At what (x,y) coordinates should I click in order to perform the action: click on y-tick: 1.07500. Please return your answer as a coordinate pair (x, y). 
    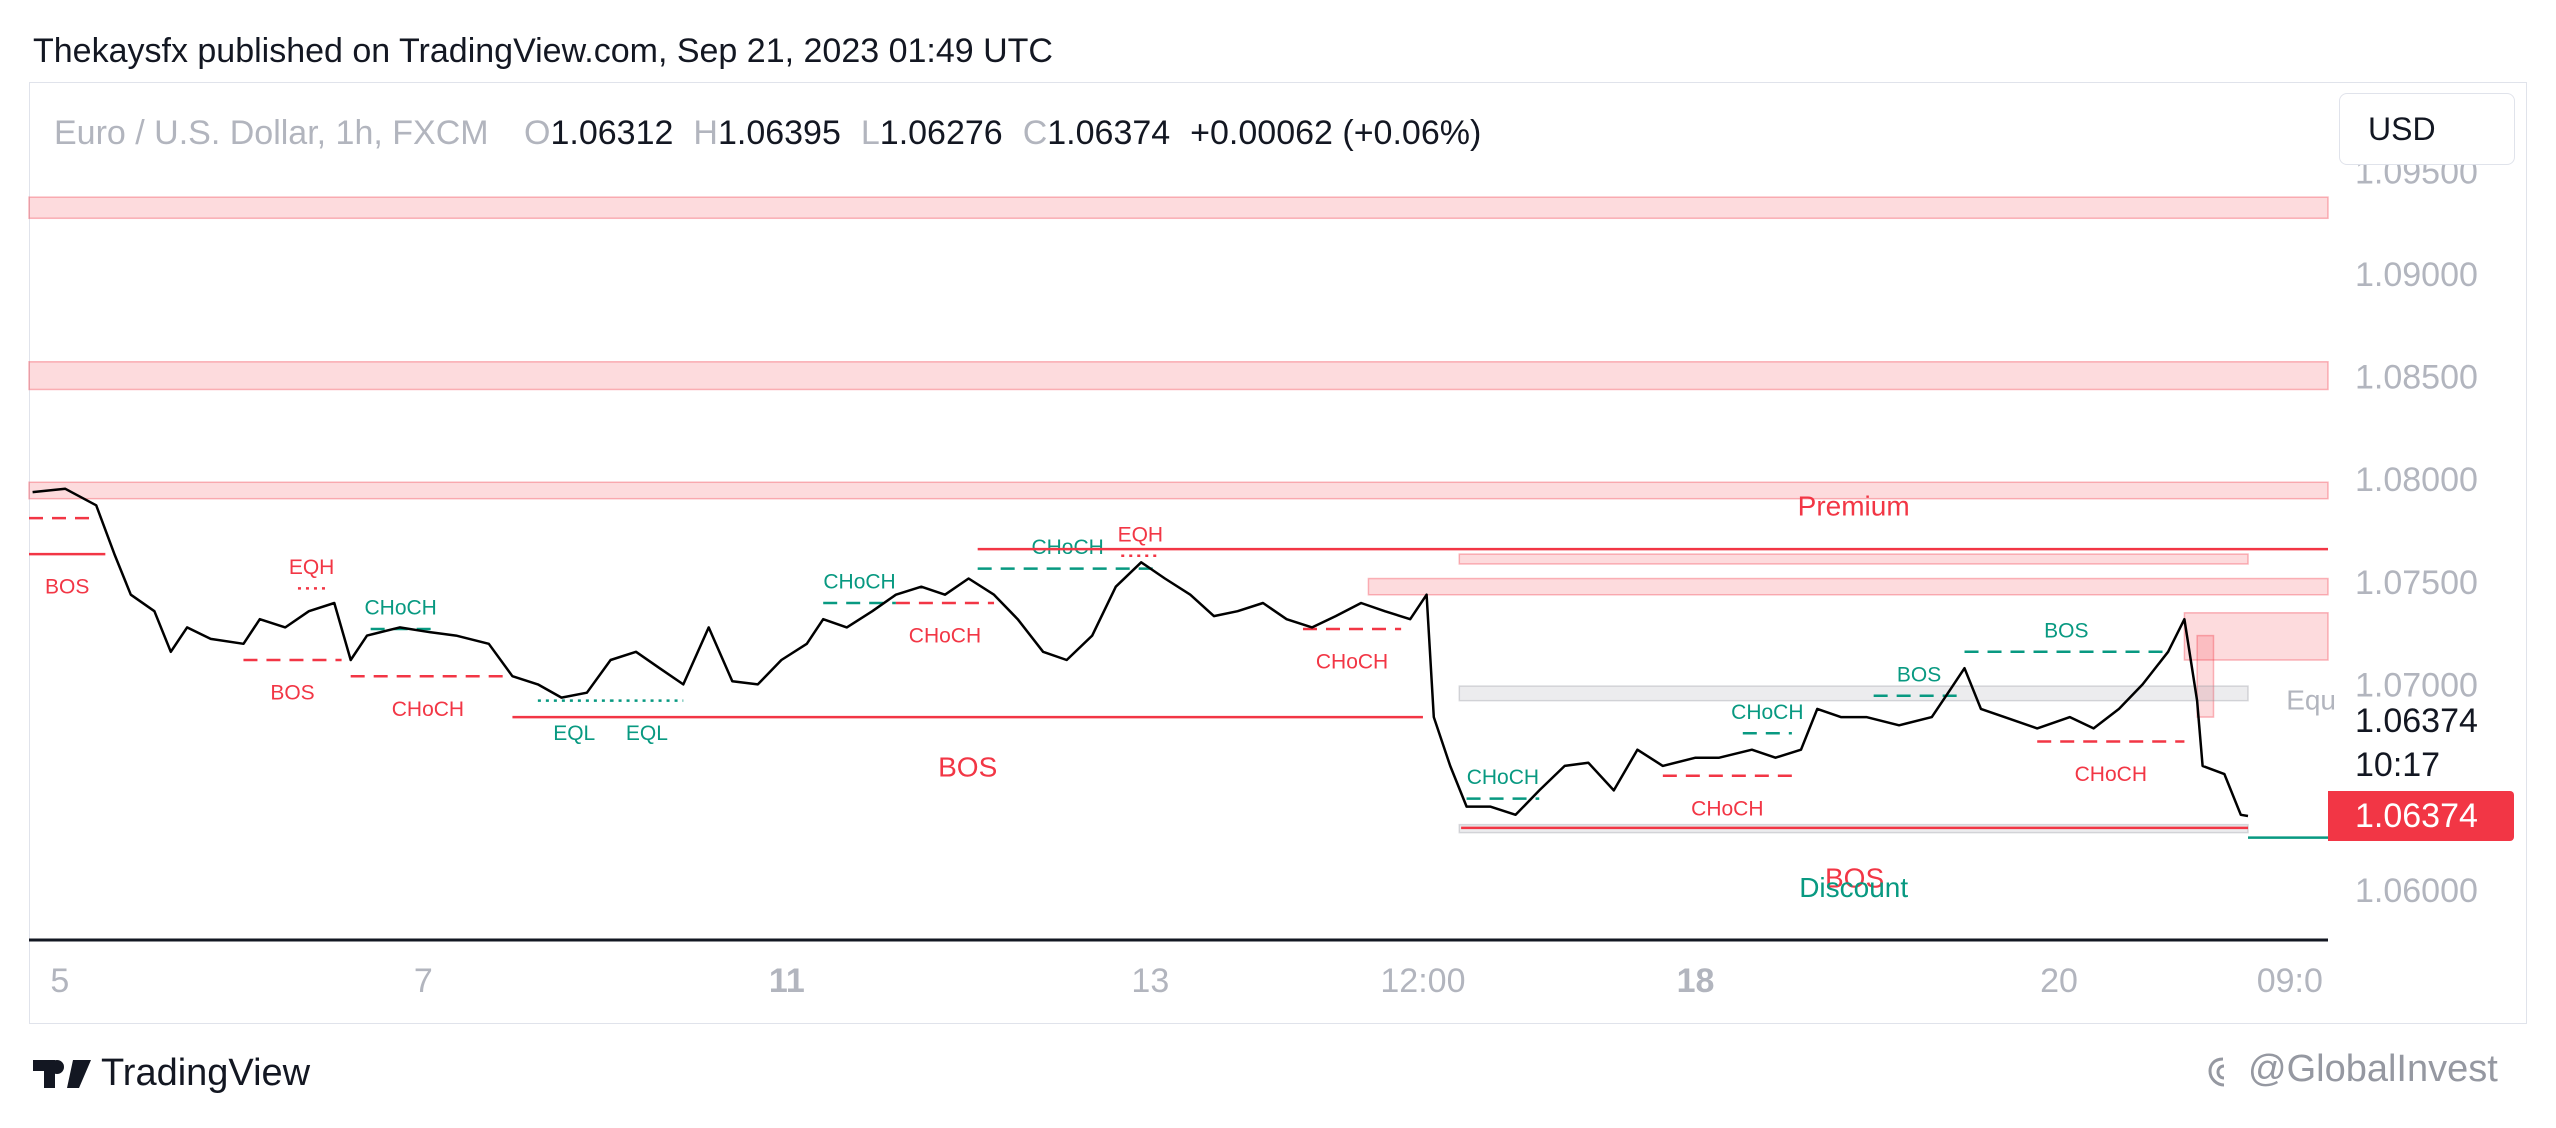
    Looking at the image, I should click on (2416, 583).